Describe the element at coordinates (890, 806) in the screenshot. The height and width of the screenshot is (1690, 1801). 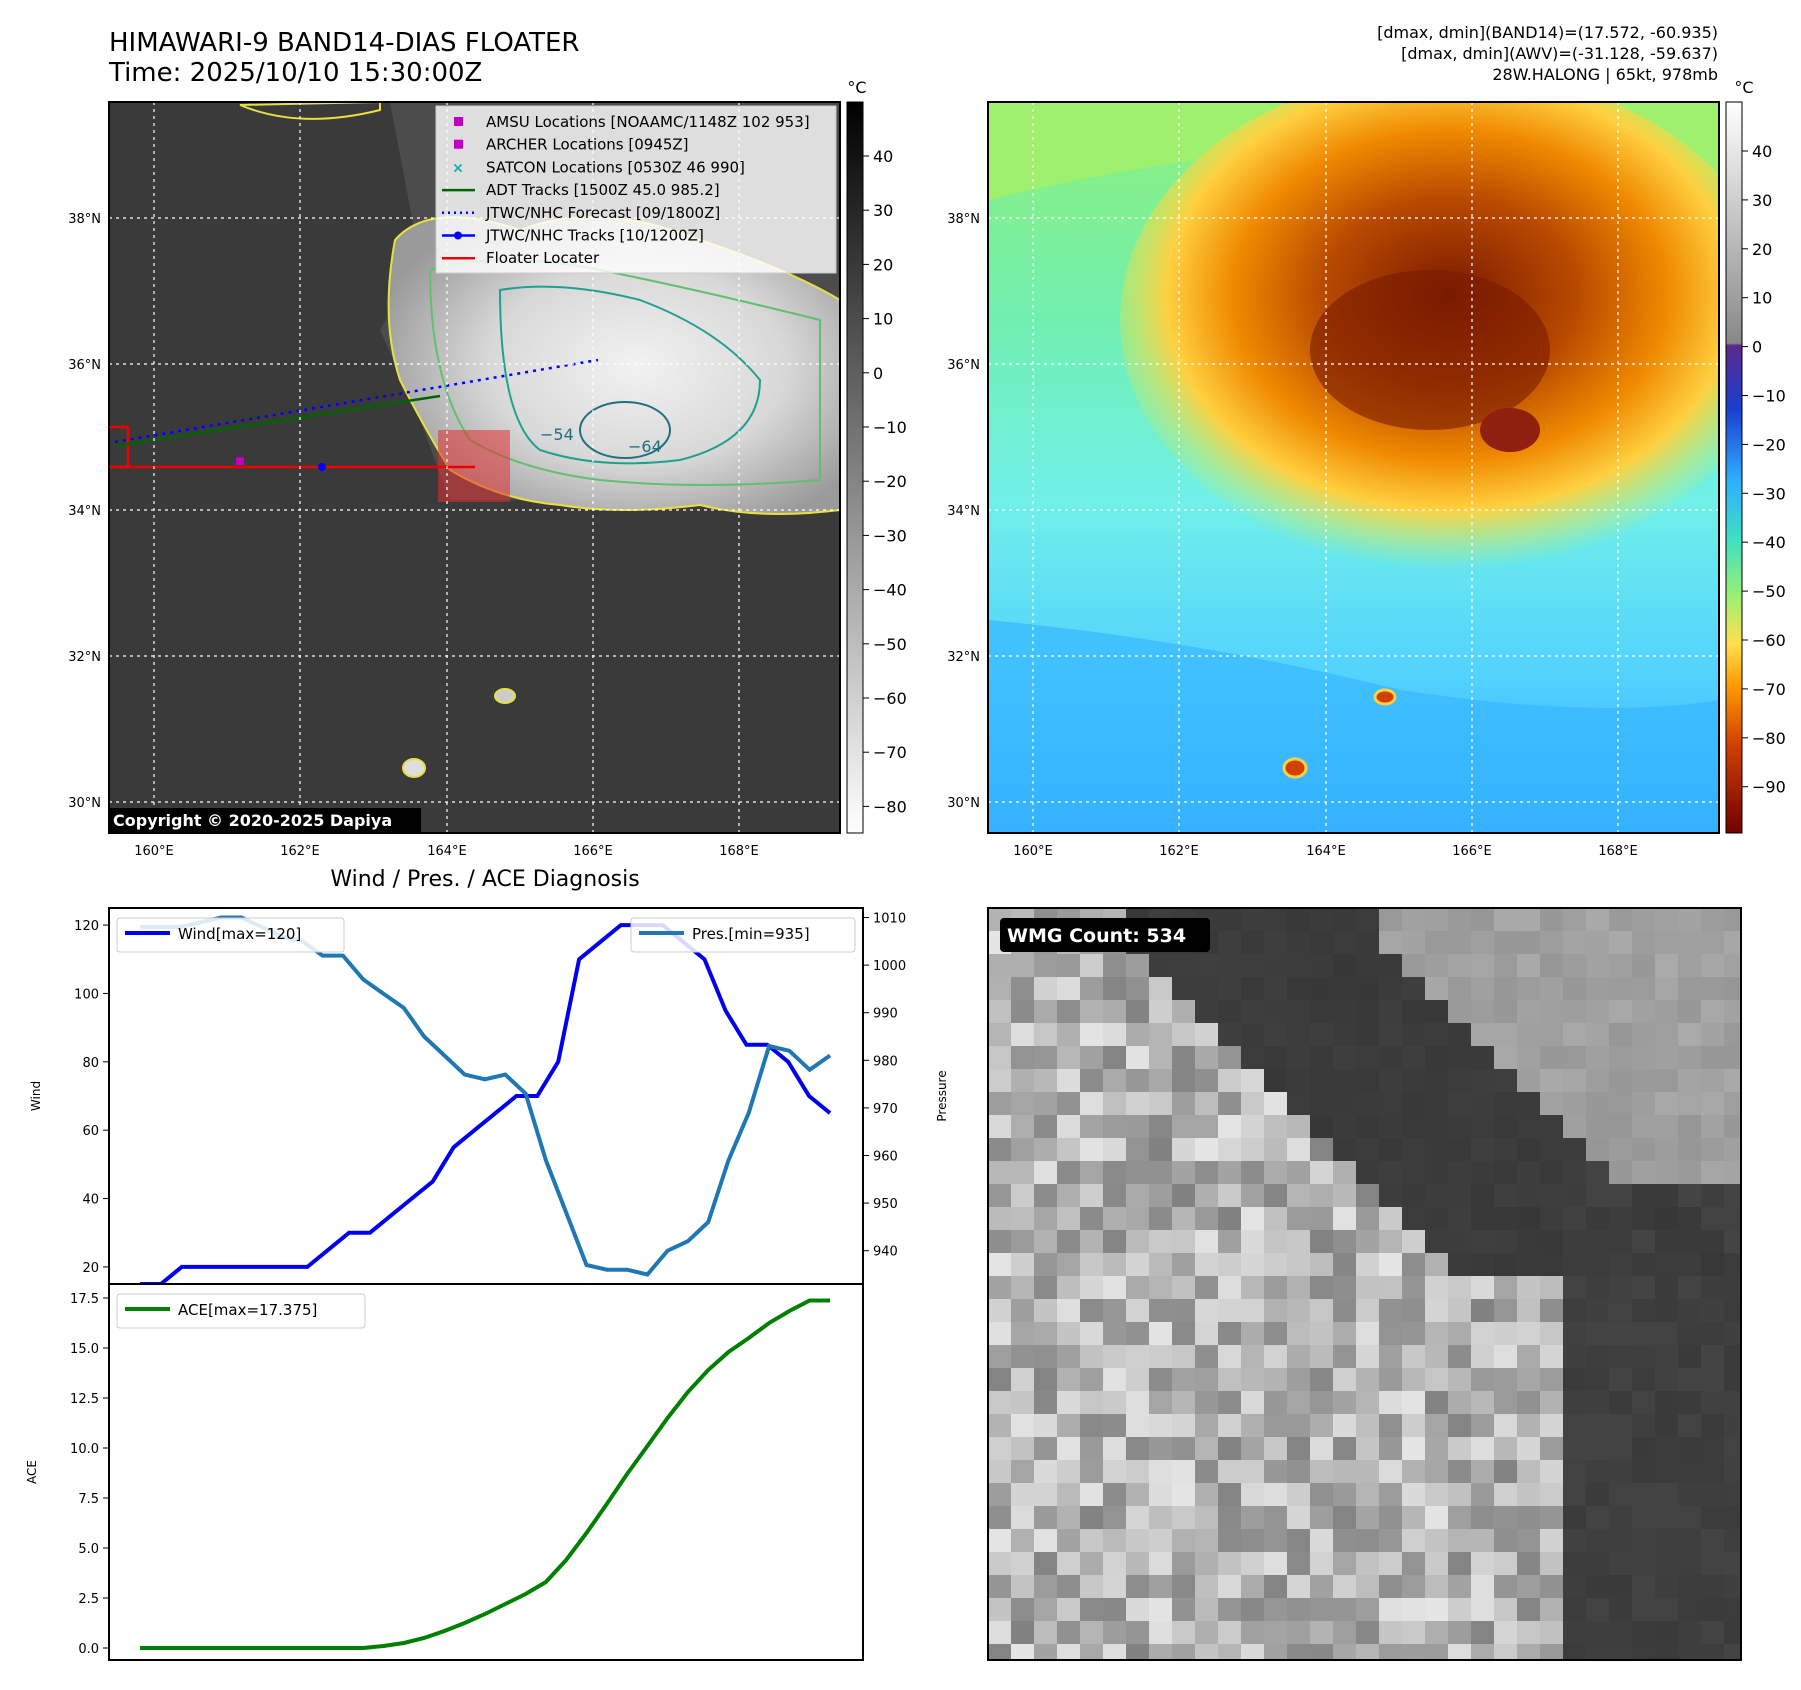
I see `colorbar-tick-label: −80` at that location.